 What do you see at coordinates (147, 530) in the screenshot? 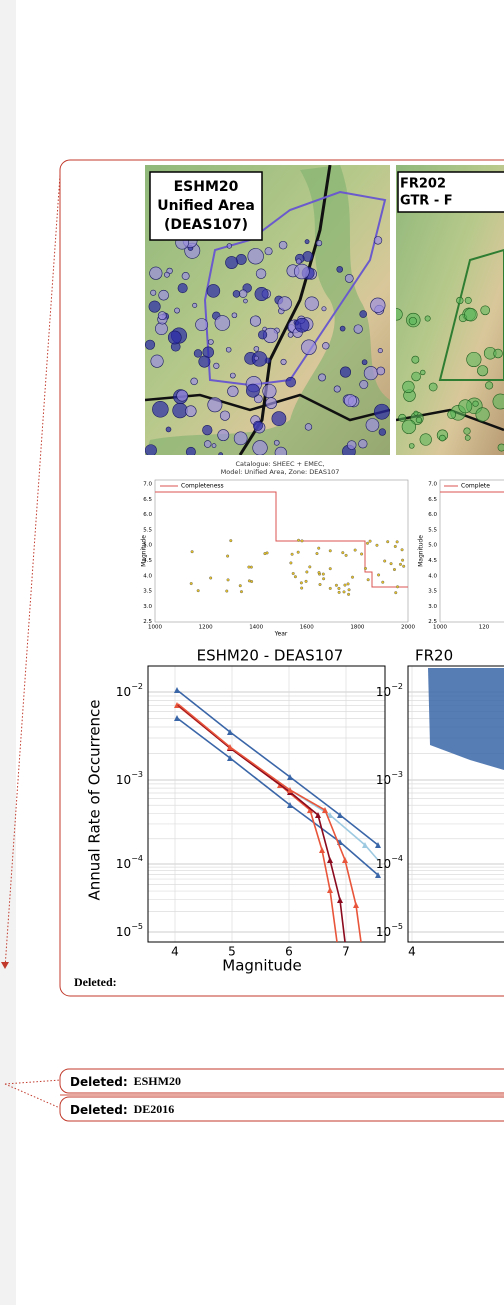
I see `y-tick-label: 5.5` at bounding box center [147, 530].